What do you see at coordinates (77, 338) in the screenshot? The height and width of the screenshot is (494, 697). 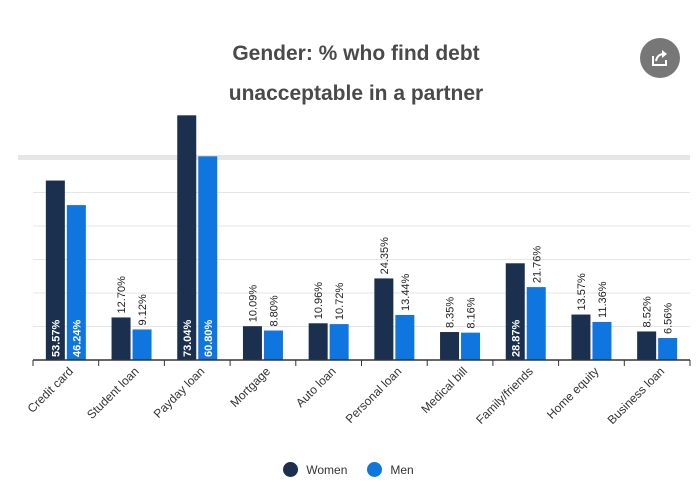 I see `data-label: 46.24%` at bounding box center [77, 338].